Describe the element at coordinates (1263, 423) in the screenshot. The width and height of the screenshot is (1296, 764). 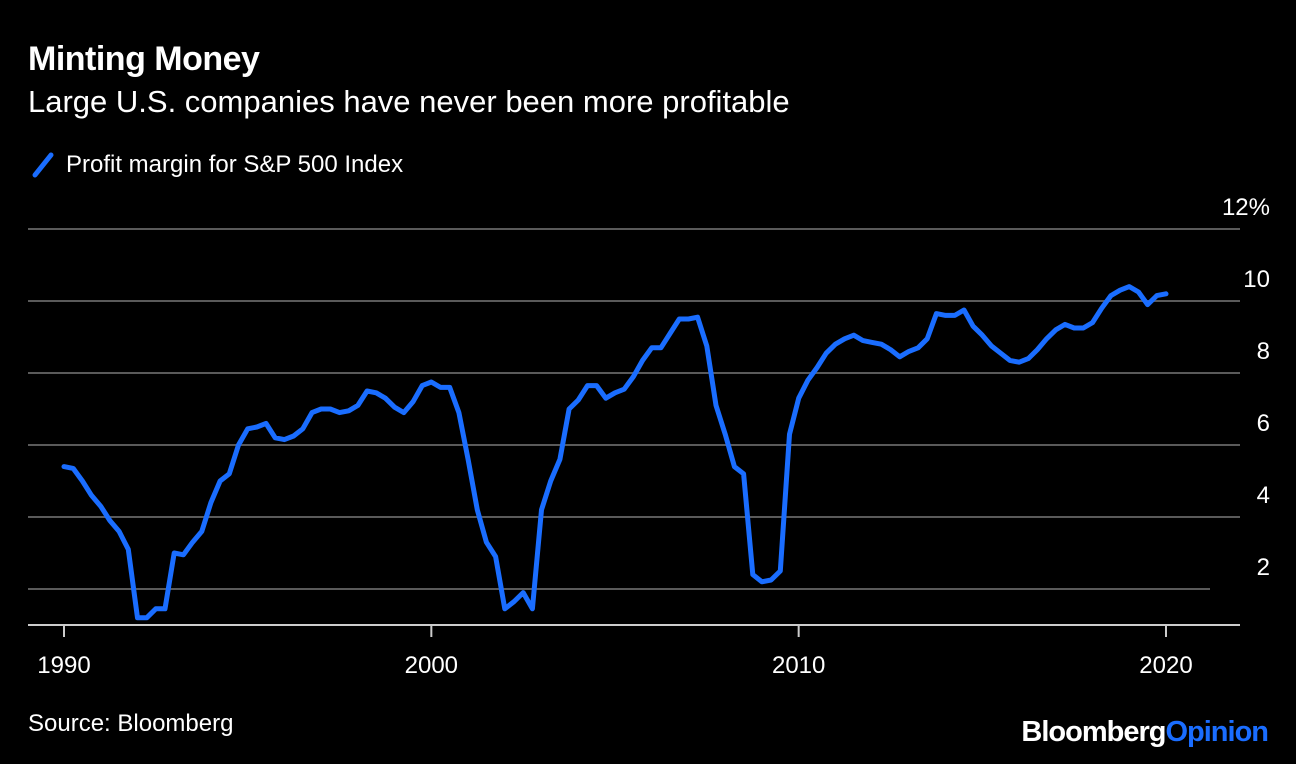
I see `y-tick-label: 6` at that location.